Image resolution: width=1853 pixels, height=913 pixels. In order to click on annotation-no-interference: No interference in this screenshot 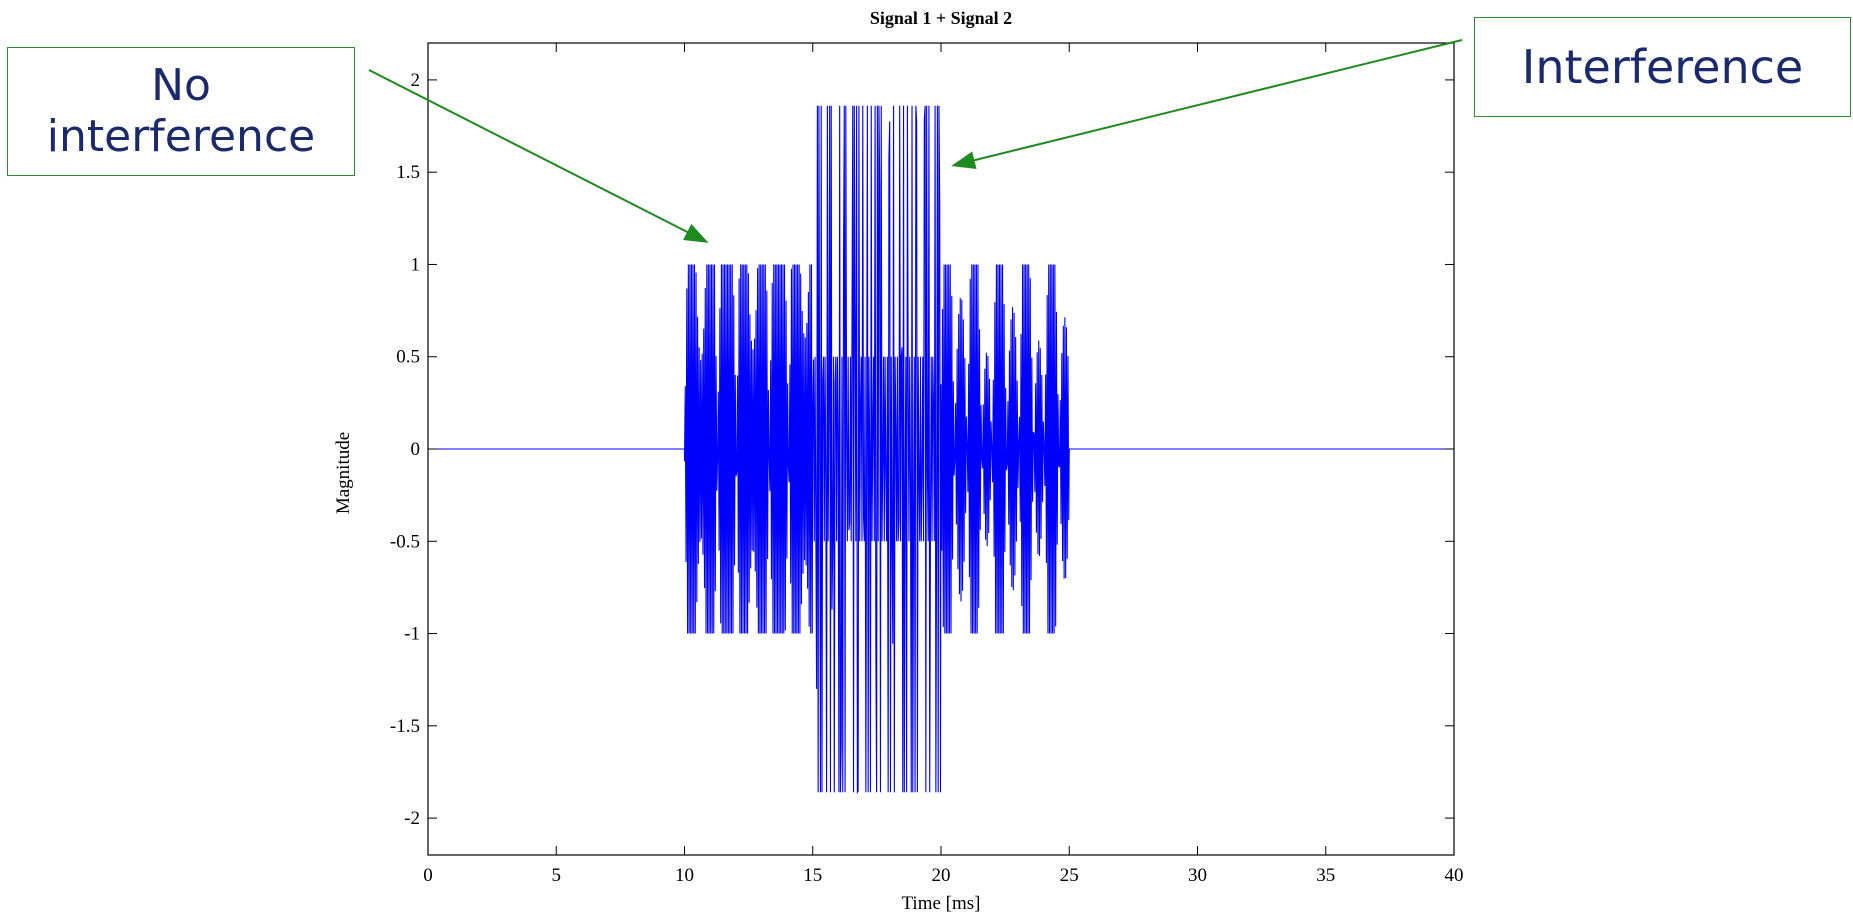, I will do `click(181, 111)`.